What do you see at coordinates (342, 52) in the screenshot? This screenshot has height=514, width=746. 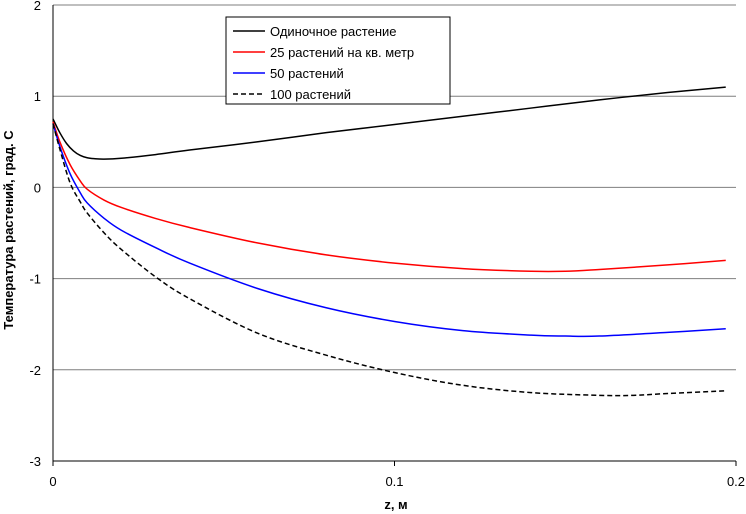 I see `legend-label-2: 25 растений на кв. метр` at bounding box center [342, 52].